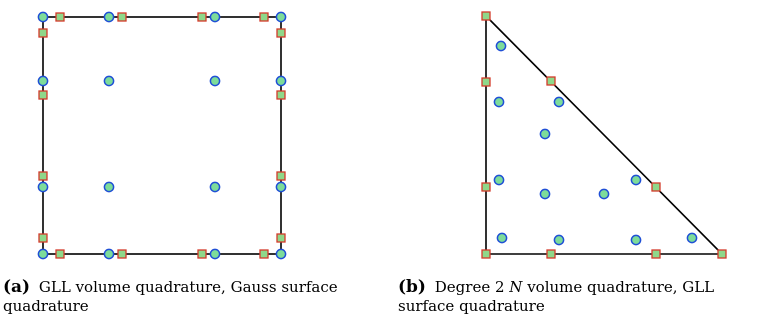 This screenshot has width=761, height=324. What do you see at coordinates (412, 287) in the screenshot?
I see `caption-b-tag: (b)` at bounding box center [412, 287].